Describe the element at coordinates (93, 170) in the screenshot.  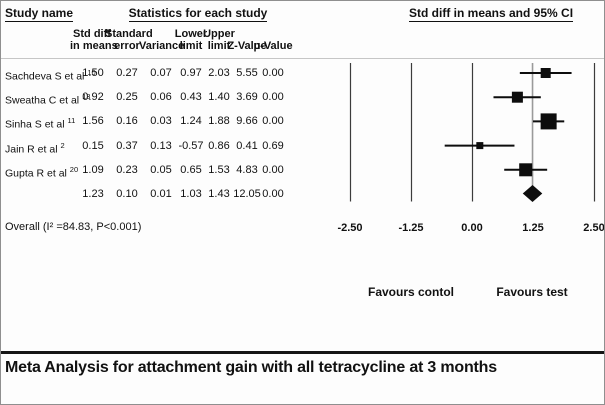
I see `cell-stddiff: 1.09` at that location.